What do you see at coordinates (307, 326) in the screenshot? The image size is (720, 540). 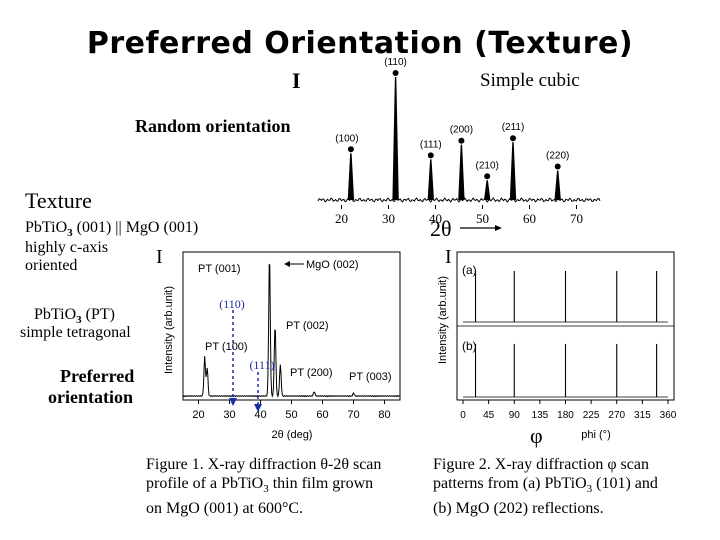 I see `fig1-peak-label: PT (002)` at bounding box center [307, 326].